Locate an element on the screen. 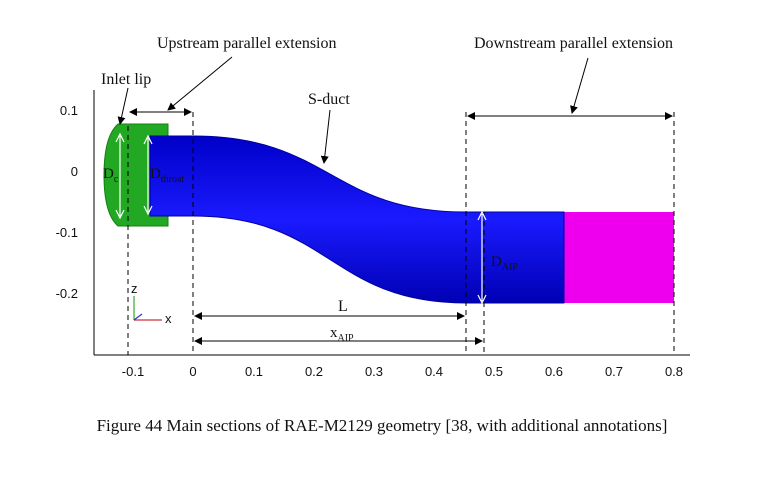  x-tick-label: 0.6 is located at coordinates (554, 371).